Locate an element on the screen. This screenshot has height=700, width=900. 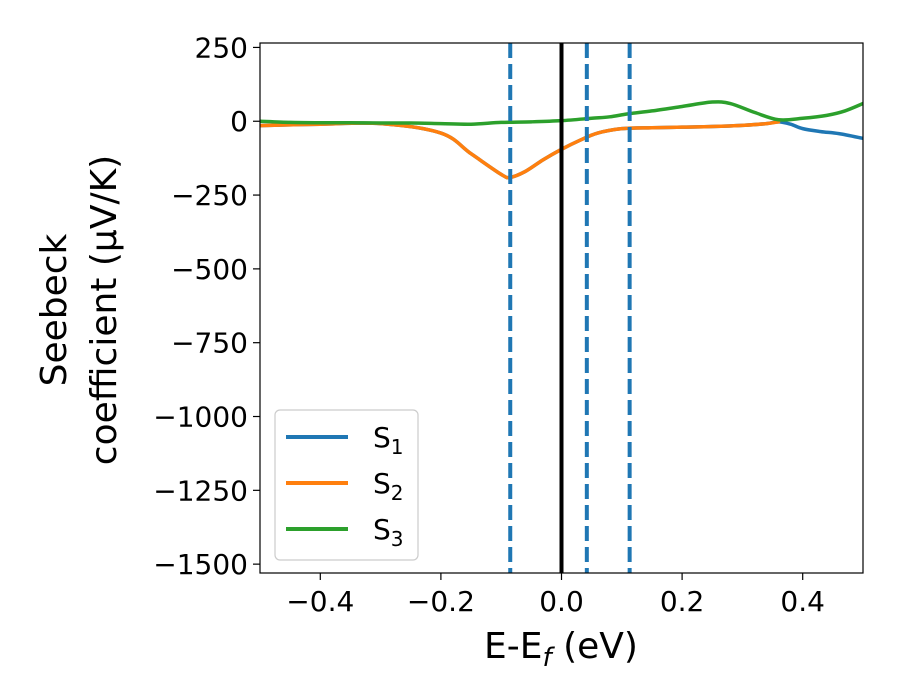
legend-label-s2: S2 is located at coordinates (388, 486).